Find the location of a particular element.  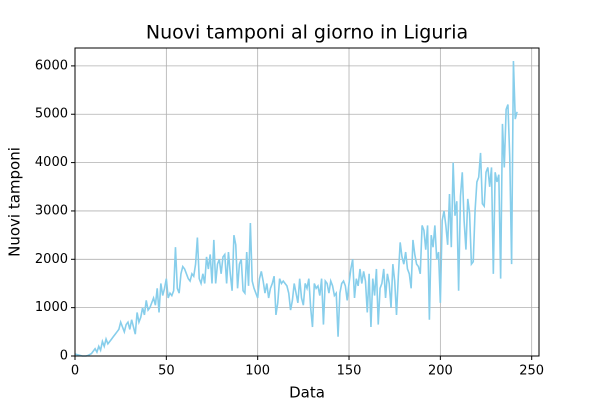

y-tick-label: 6000 is located at coordinates (51, 65).